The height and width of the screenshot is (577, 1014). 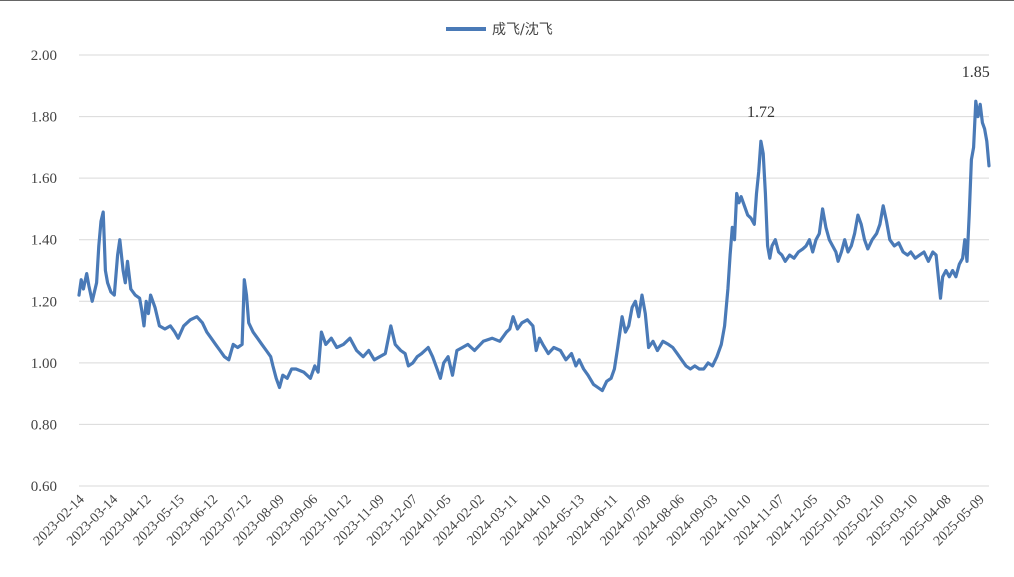 What do you see at coordinates (868, 92) in the screenshot?
I see `annotations: 1.72 1.85` at bounding box center [868, 92].